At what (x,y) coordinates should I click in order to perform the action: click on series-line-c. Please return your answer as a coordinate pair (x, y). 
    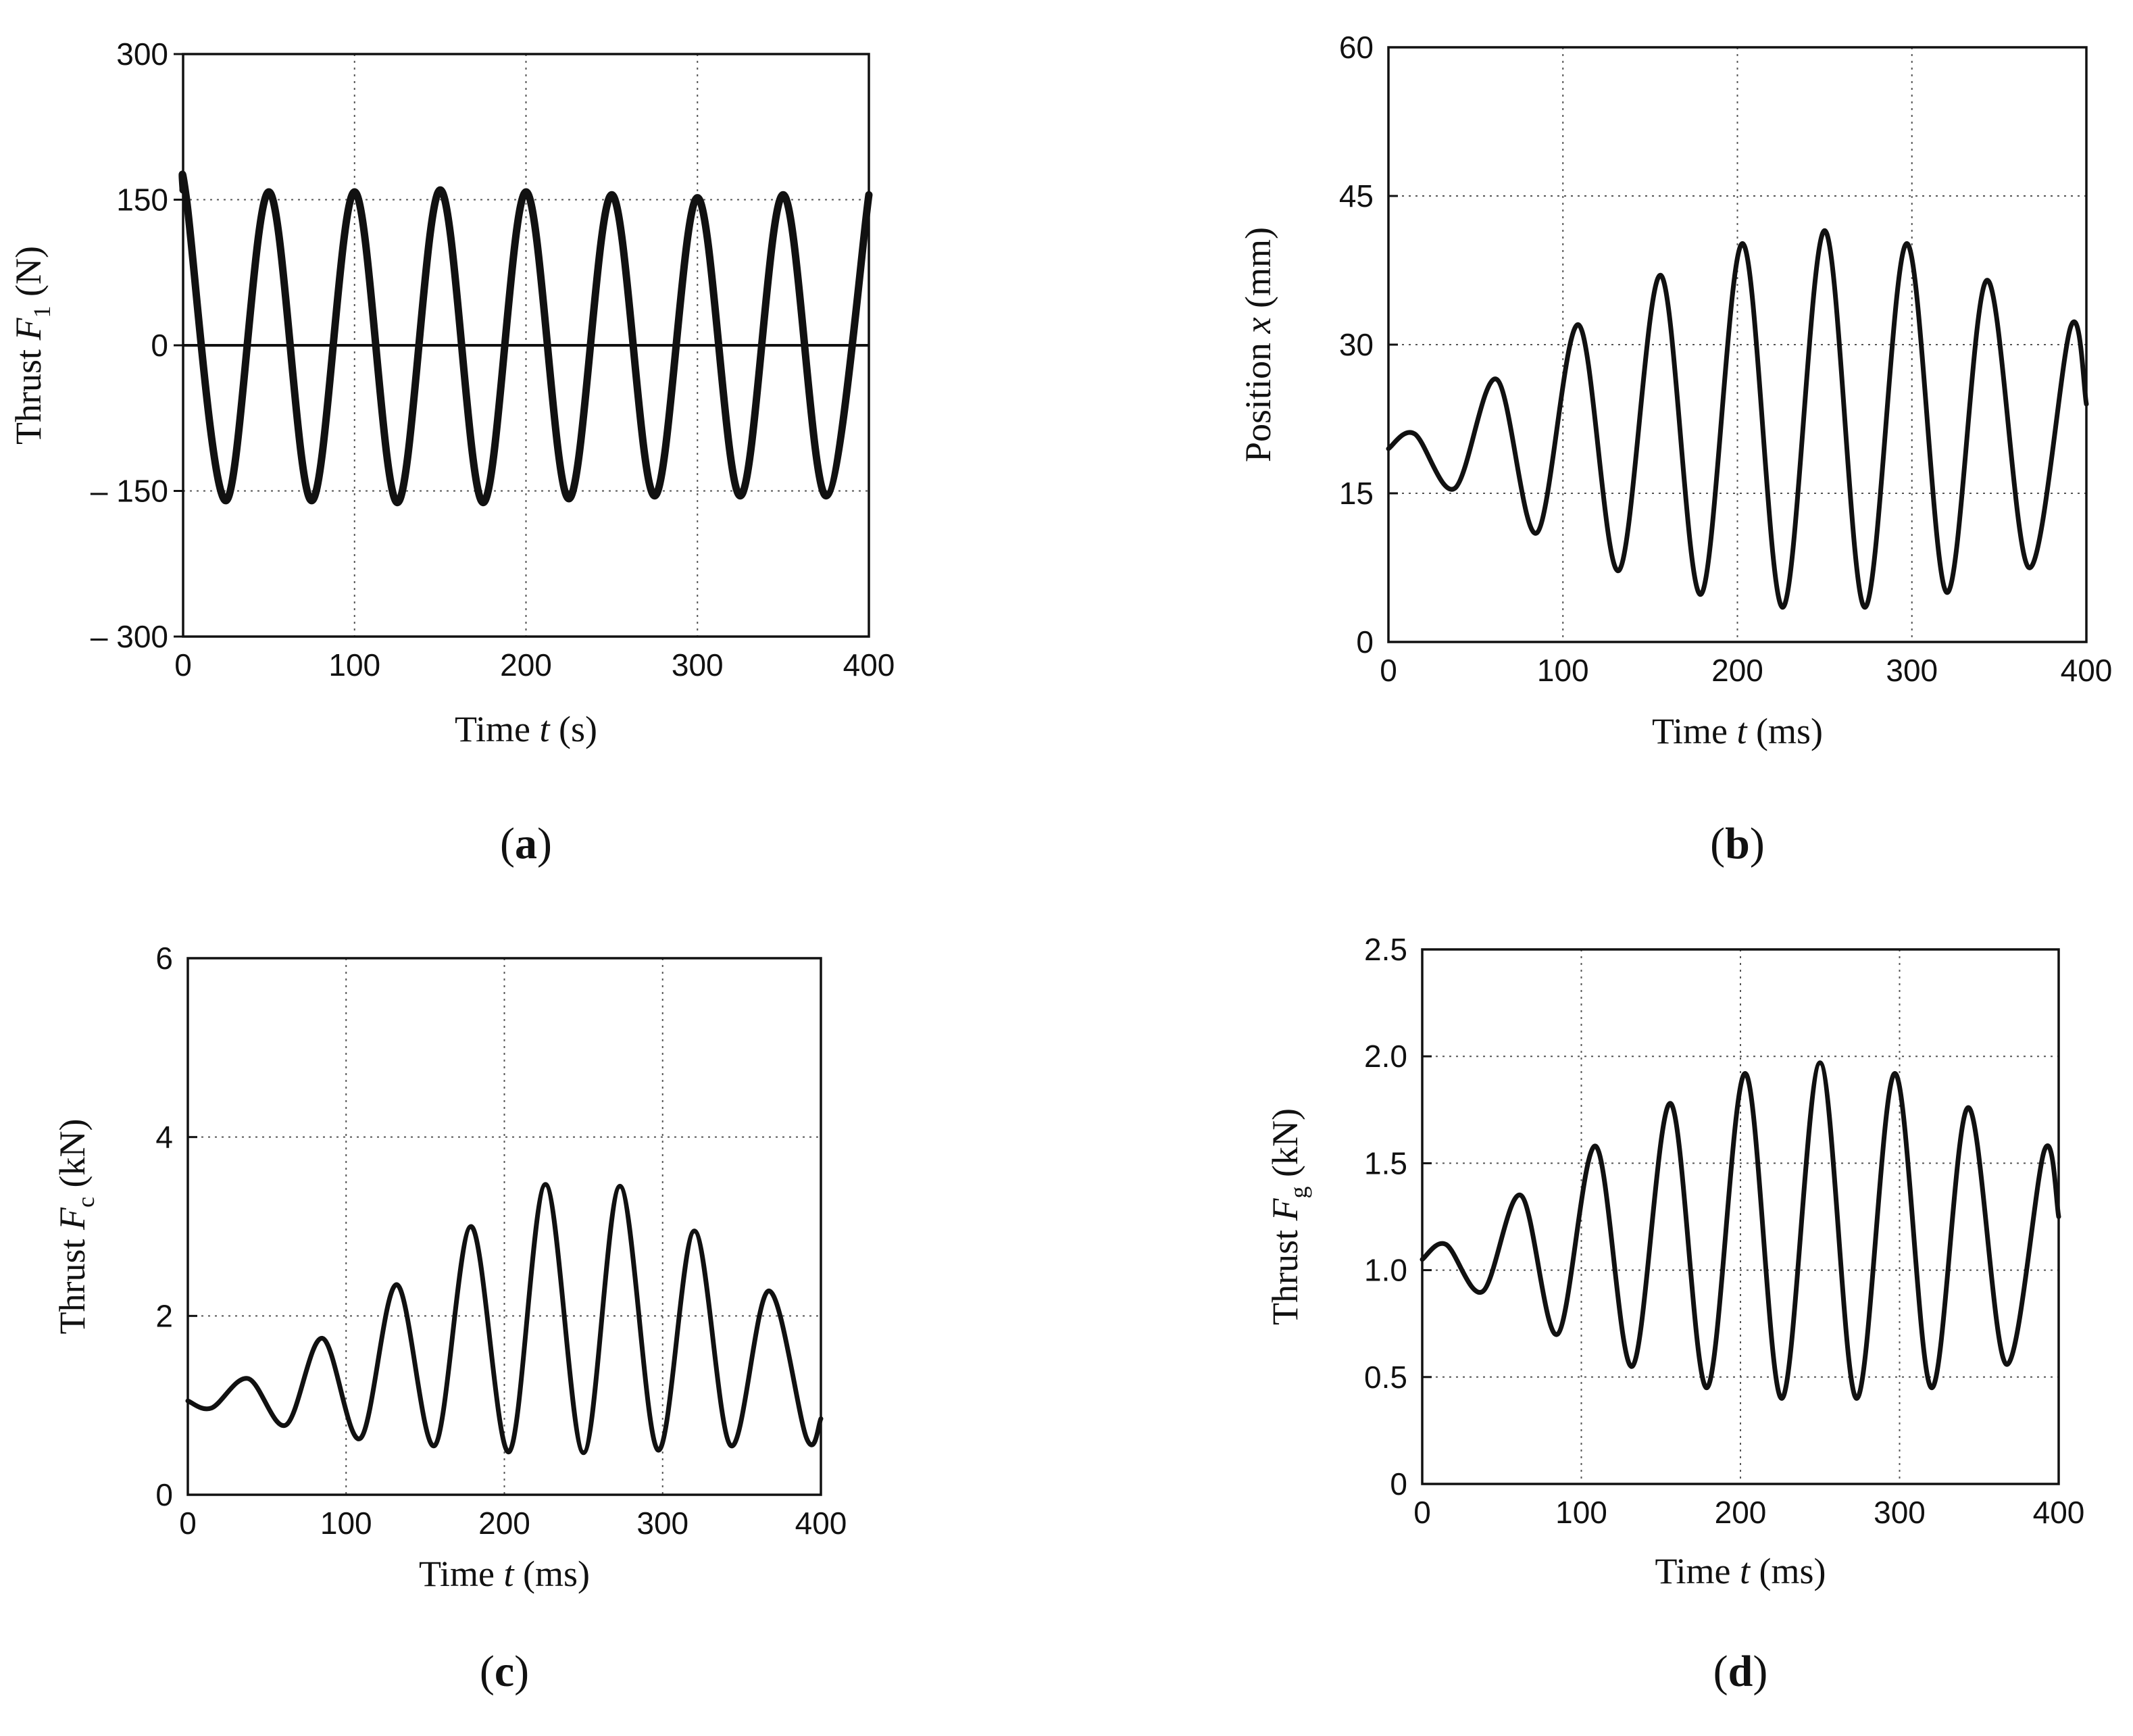
    Looking at the image, I should click on (504, 1319).